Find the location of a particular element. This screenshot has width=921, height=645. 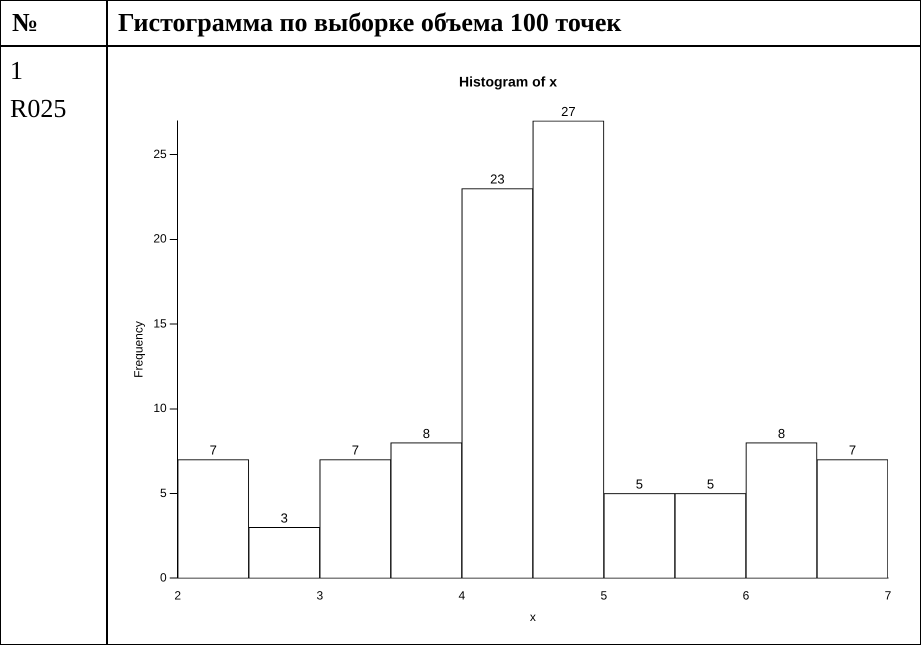

text: Гистограмма по выборке объема 100 точек is located at coordinates (370, 22).